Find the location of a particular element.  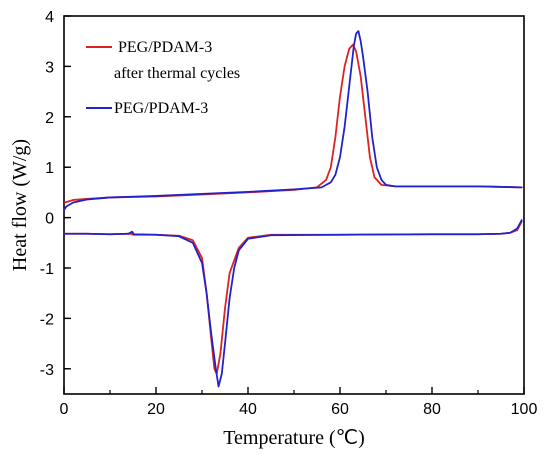

x-tick-label: 100 is located at coordinates (524, 409).